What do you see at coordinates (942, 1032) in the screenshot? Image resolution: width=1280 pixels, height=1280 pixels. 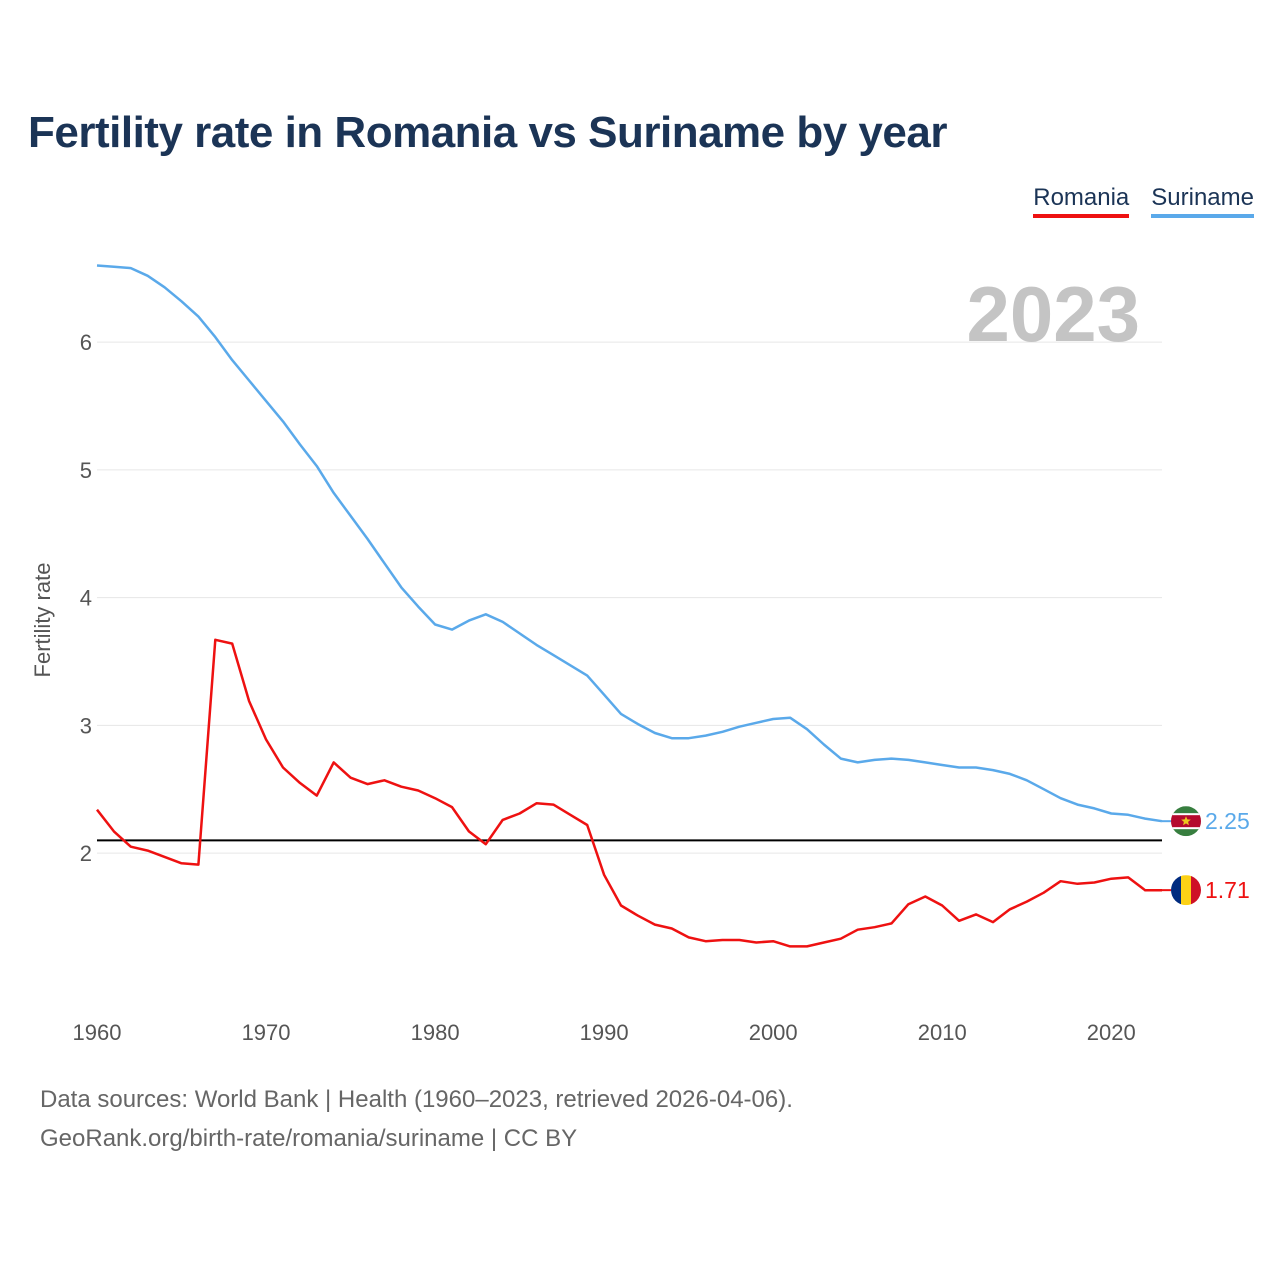 I see `x-tick-label: 2010` at bounding box center [942, 1032].